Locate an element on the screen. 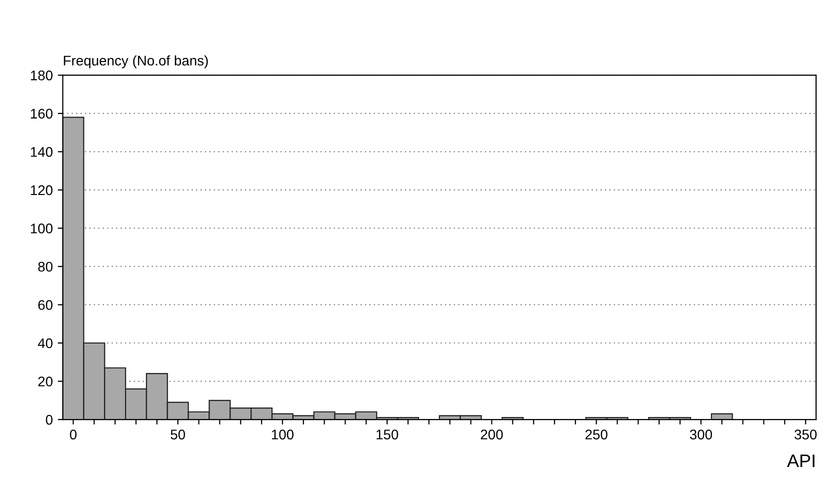 The image size is (837, 485). y-tick-label: 120 is located at coordinates (41, 190).